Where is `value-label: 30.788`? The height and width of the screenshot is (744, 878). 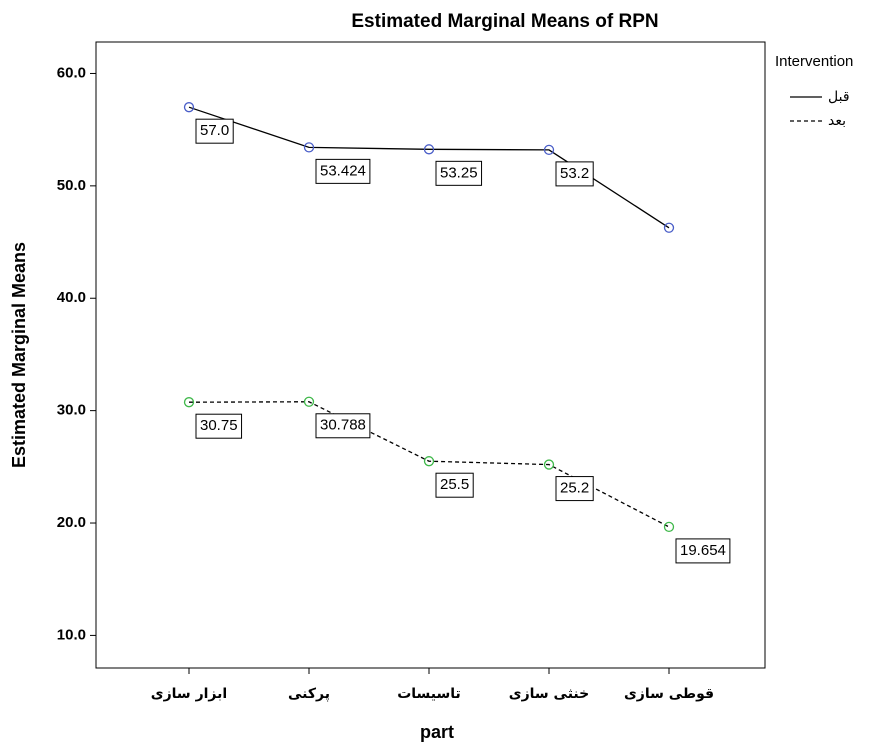 value-label: 30.788 is located at coordinates (343, 425).